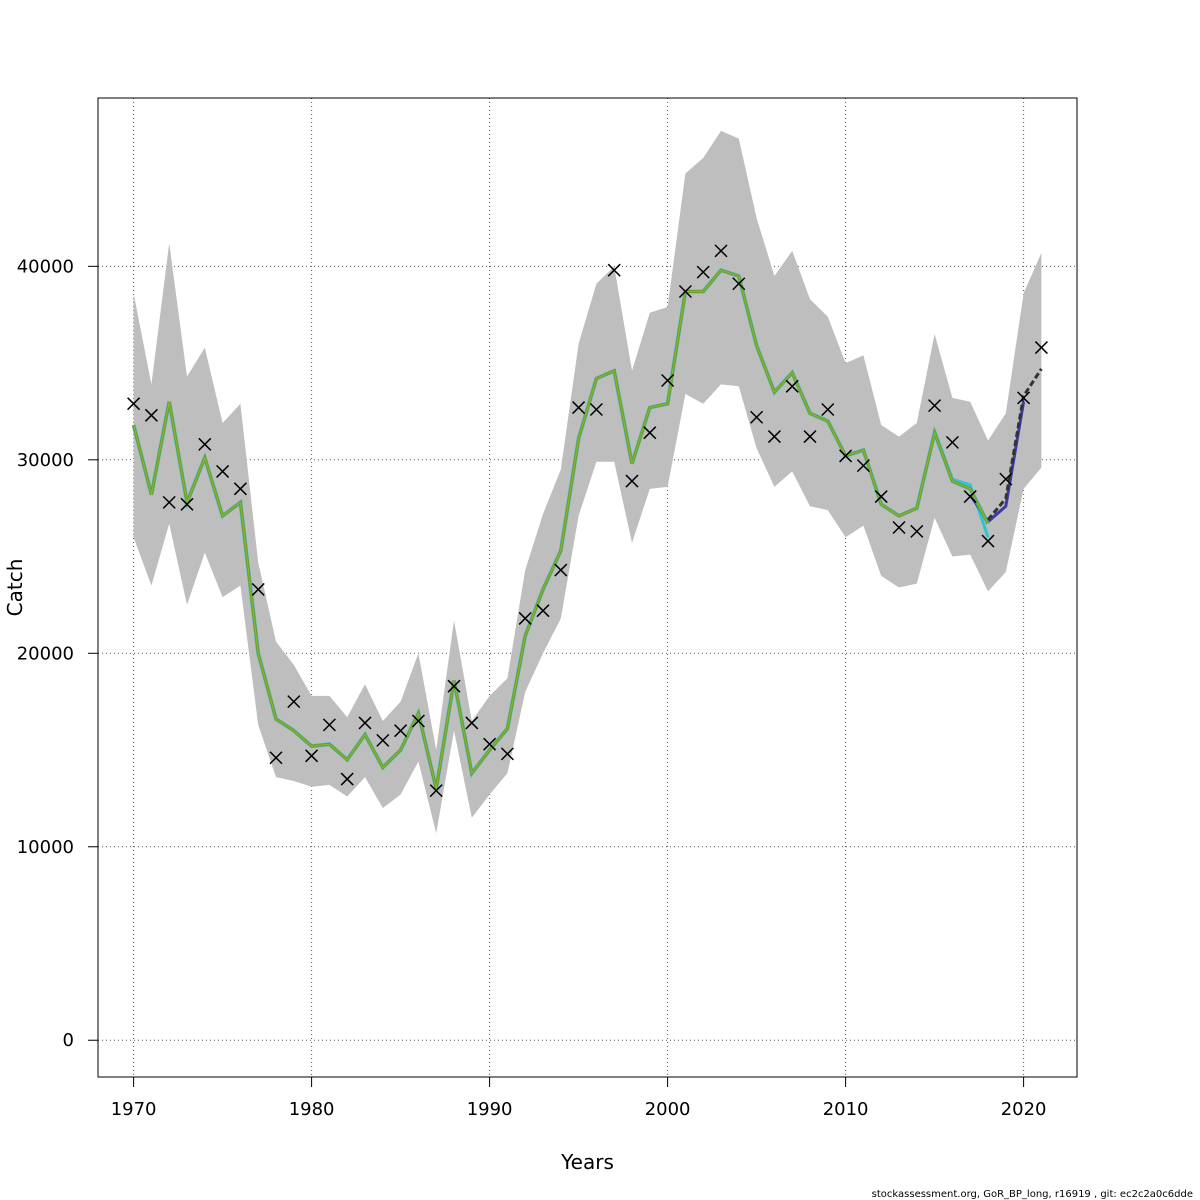 The image size is (1200, 1200). I want to click on x-axis-title: Years, so click(587, 1162).